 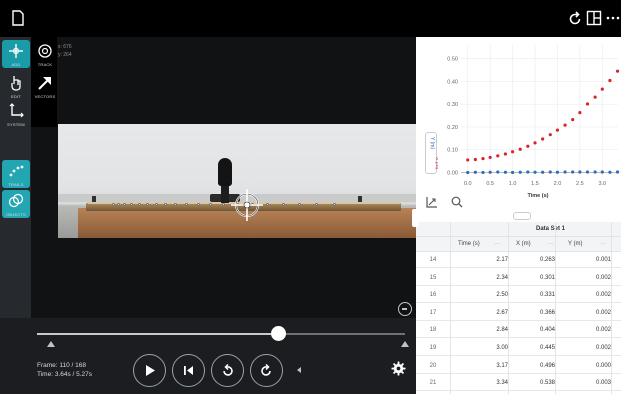 I want to click on play-button, so click(x=149, y=370).